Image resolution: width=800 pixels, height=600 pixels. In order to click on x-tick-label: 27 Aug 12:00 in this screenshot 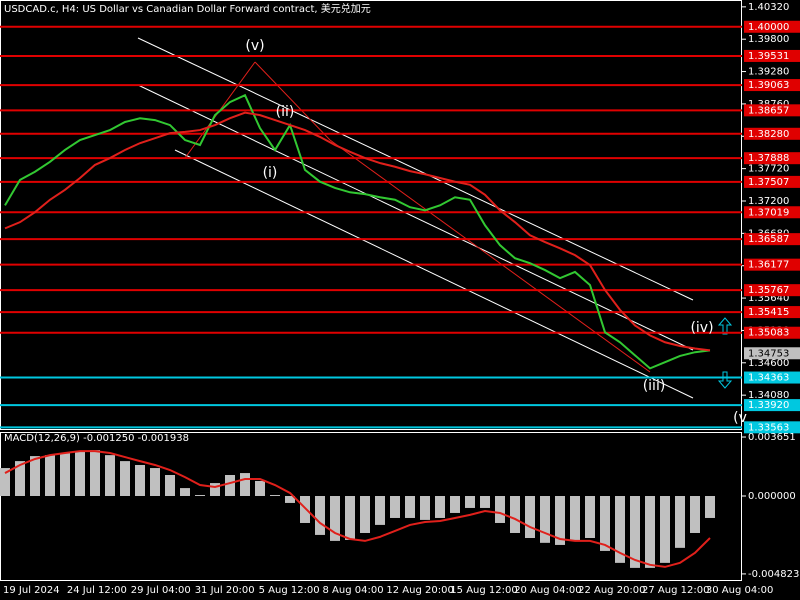, I will do `click(675, 590)`.